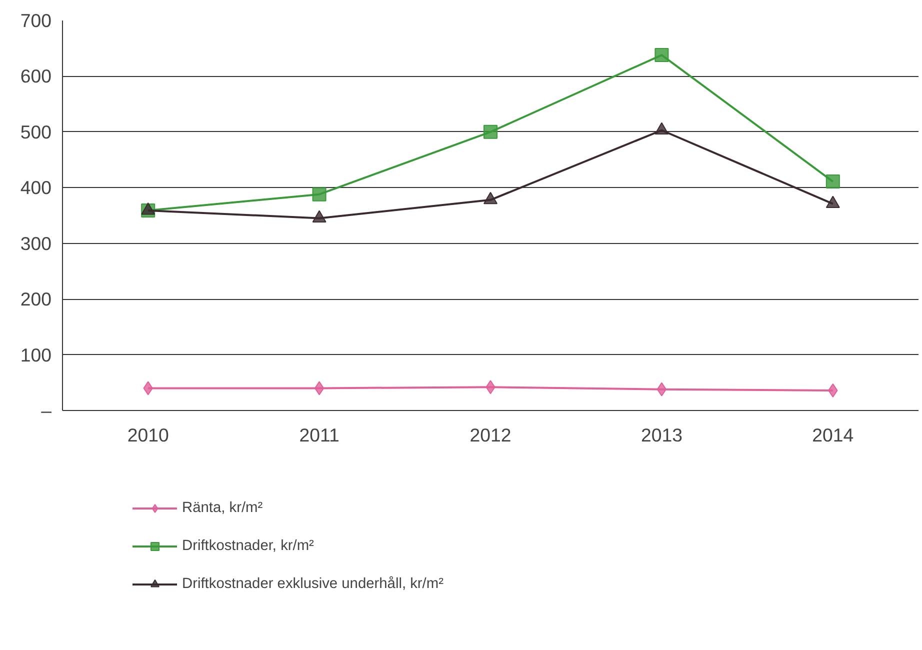  I want to click on x-tick-label: 2014, so click(833, 435).